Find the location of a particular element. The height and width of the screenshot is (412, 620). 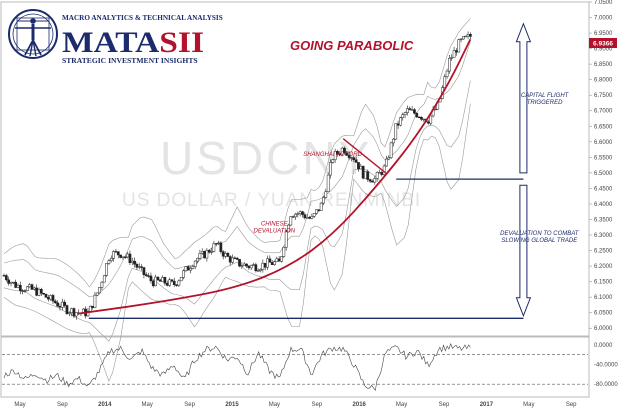

emblem-outer-circle is located at coordinates (33, 34).